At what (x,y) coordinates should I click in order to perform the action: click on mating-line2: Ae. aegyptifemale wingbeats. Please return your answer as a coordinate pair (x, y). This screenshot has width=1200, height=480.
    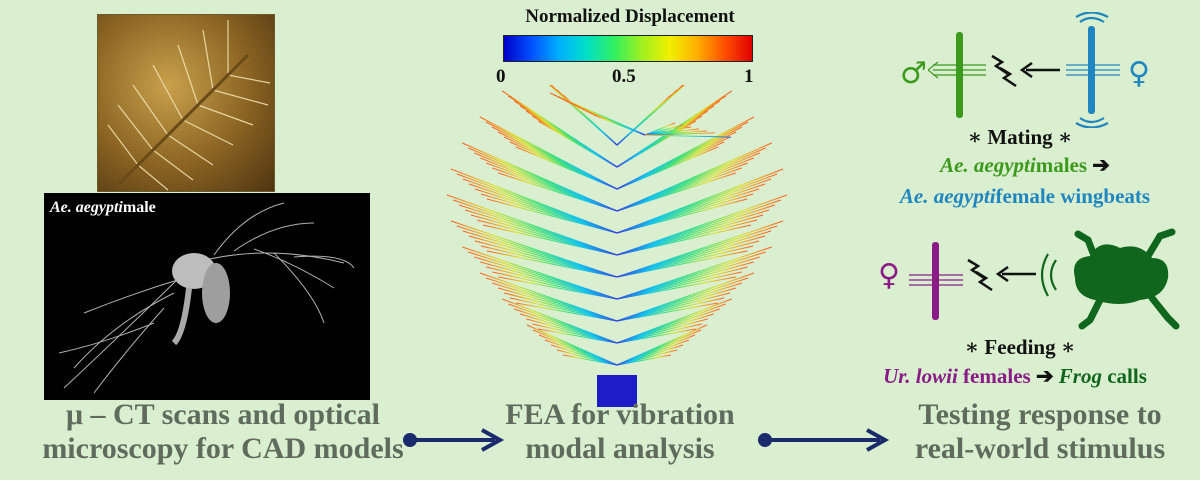
    Looking at the image, I should click on (1025, 196).